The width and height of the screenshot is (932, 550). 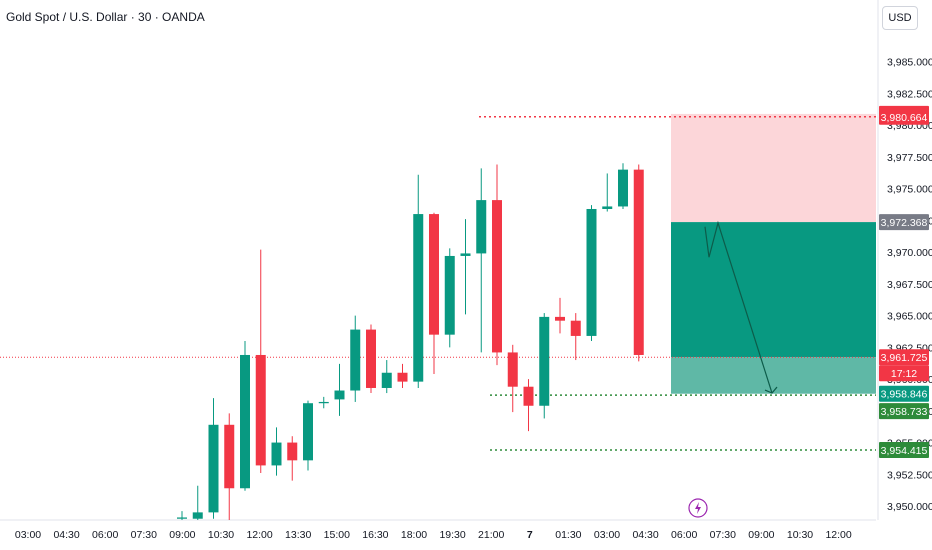 I want to click on x-tick-label: 7, so click(x=530, y=535).